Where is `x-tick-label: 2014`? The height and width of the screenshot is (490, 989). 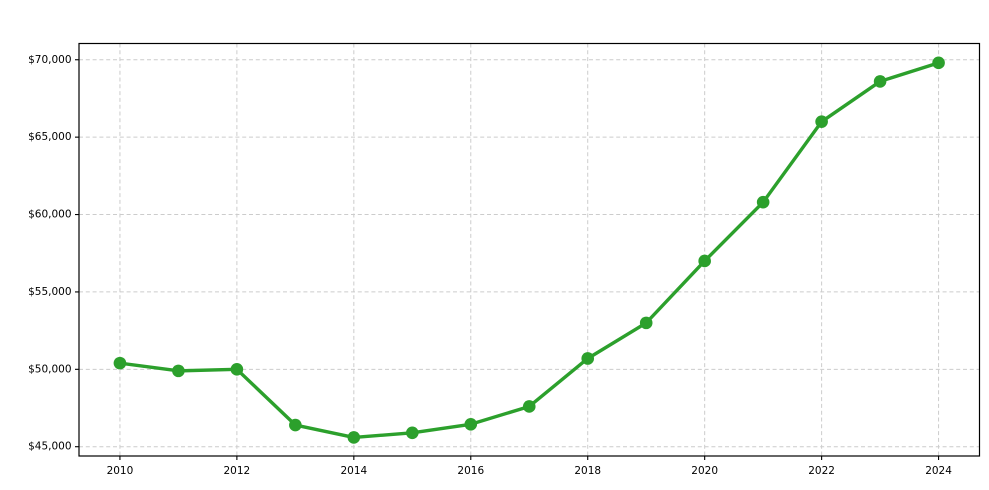 x-tick-label: 2014 is located at coordinates (353, 471).